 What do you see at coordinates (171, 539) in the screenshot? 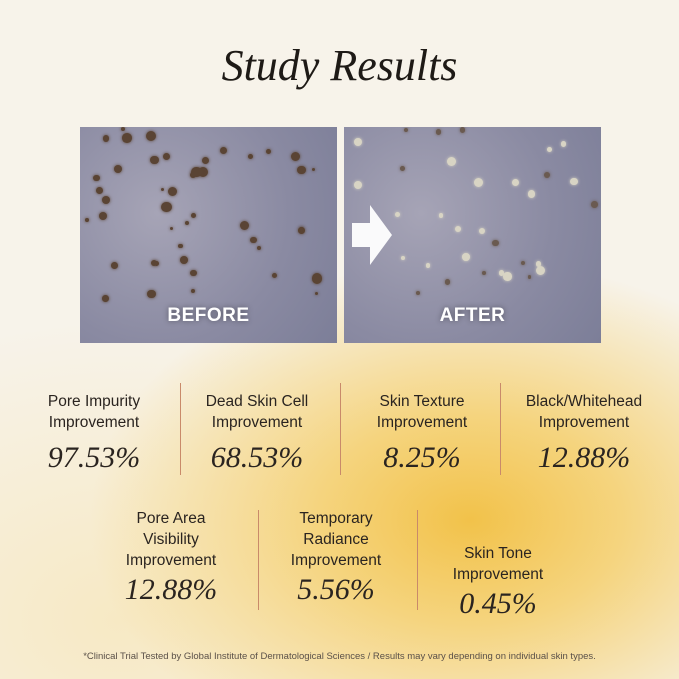
I see `stat-label: Visibility` at bounding box center [171, 539].